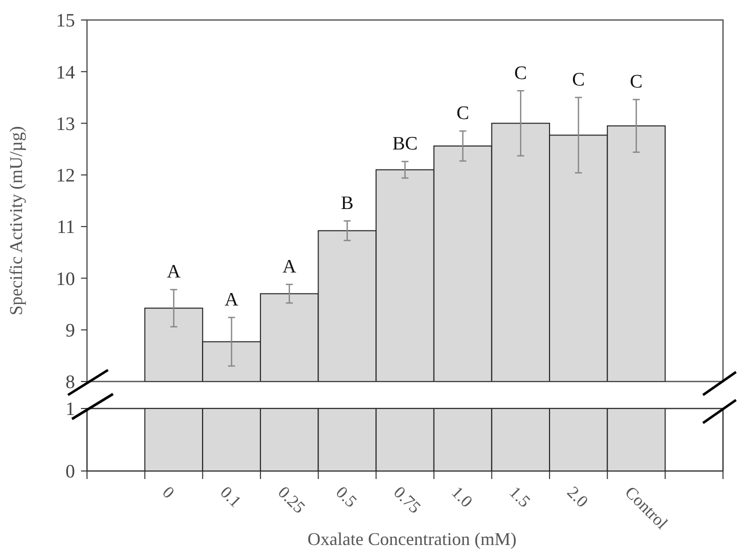 The image size is (738, 555). I want to click on x-axis-title: Oxalate Concentration (mM), so click(412, 539).